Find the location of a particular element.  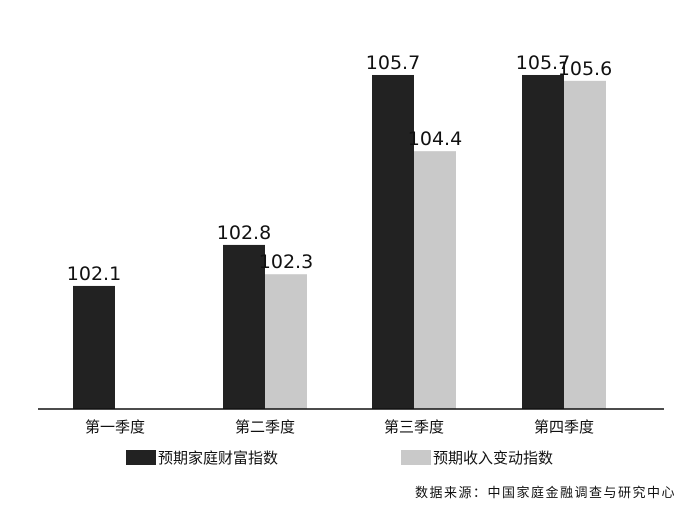

x-tick-label-2: 第二季度 is located at coordinates (265, 427).